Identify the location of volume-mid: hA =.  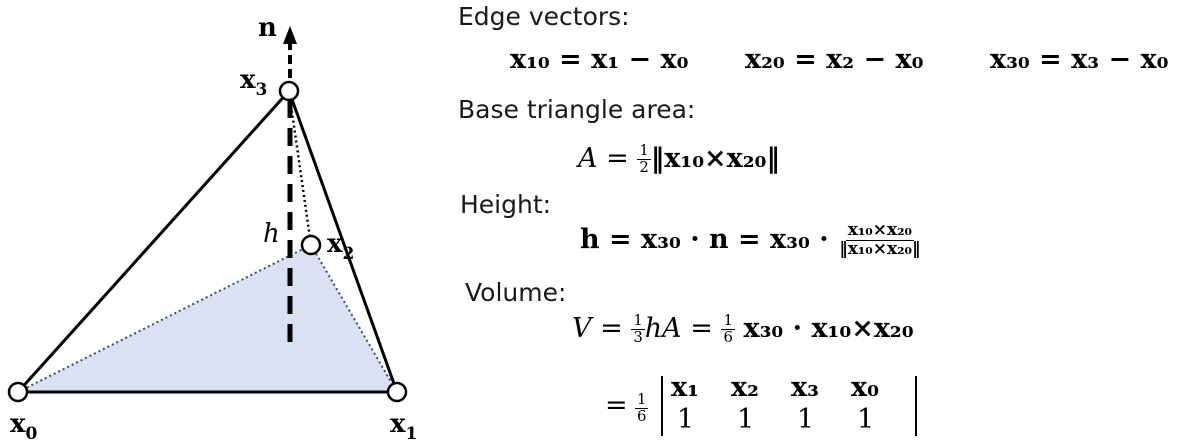
(678, 328).